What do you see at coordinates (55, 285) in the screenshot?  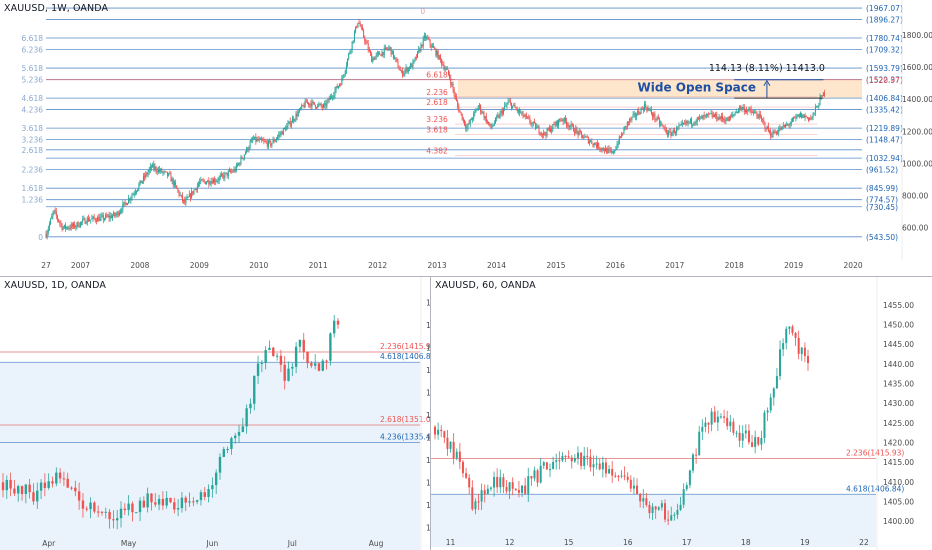 I see `daily-chart-title: XAUUSD, 1D, OANDA` at bounding box center [55, 285].